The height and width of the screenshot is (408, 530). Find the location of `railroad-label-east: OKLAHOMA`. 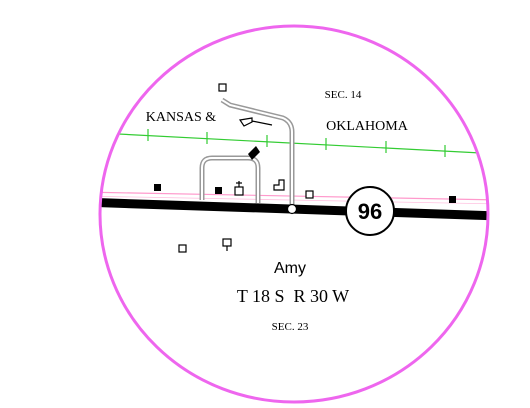

railroad-label-east: OKLAHOMA is located at coordinates (367, 126).